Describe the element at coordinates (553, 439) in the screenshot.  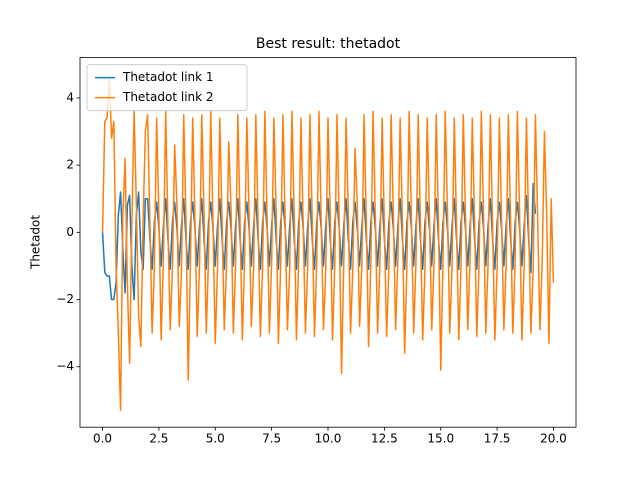
I see `x-tick-label: 20.0` at that location.